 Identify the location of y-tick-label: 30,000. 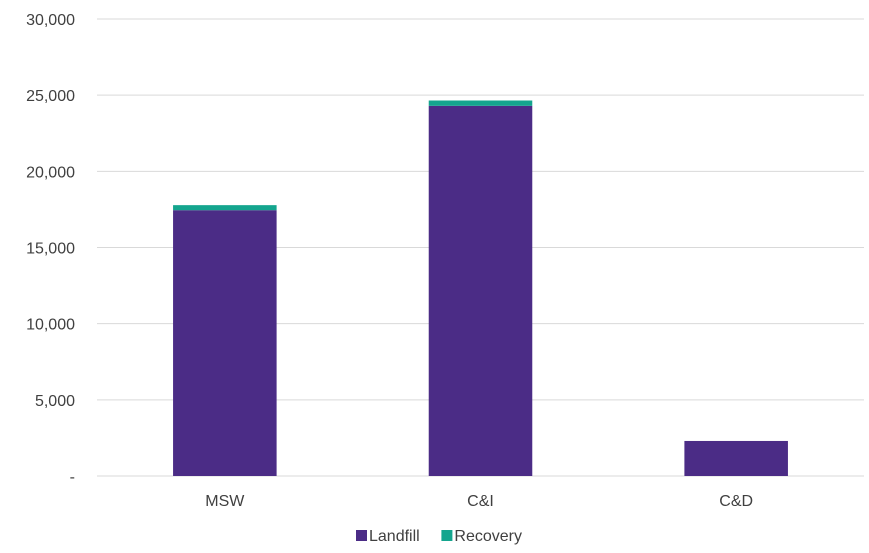
(50, 20).